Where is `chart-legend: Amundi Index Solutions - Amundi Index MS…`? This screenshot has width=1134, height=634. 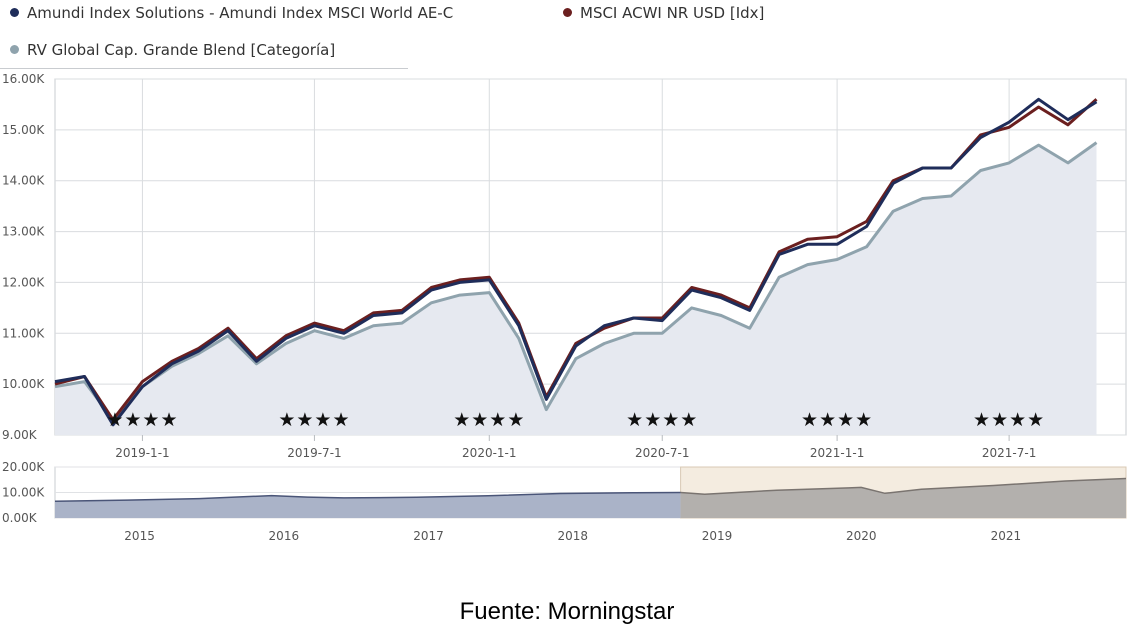 chart-legend: Amundi Index Solutions - Amundi Index MS… is located at coordinates (387, 35).